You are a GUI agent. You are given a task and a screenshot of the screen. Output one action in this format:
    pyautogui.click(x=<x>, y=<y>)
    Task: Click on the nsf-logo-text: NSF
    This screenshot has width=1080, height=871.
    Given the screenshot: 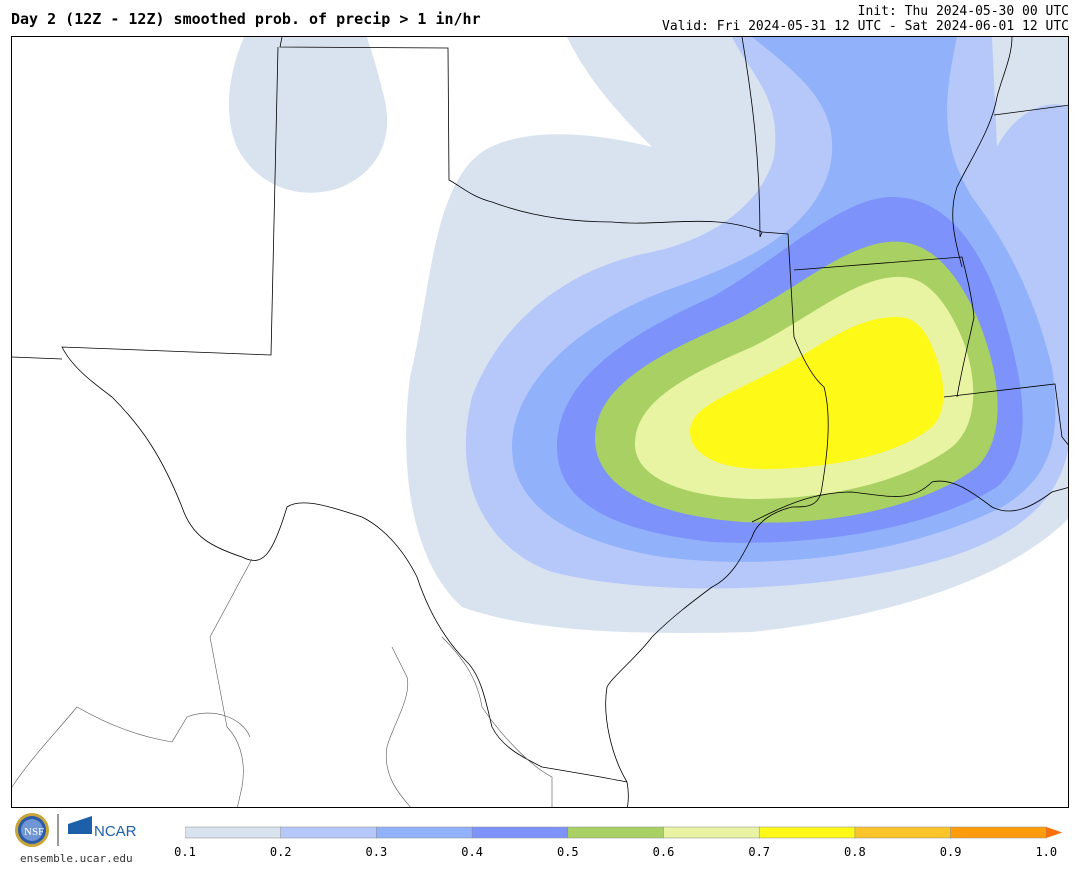 What is the action you would take?
    pyautogui.click(x=34, y=832)
    